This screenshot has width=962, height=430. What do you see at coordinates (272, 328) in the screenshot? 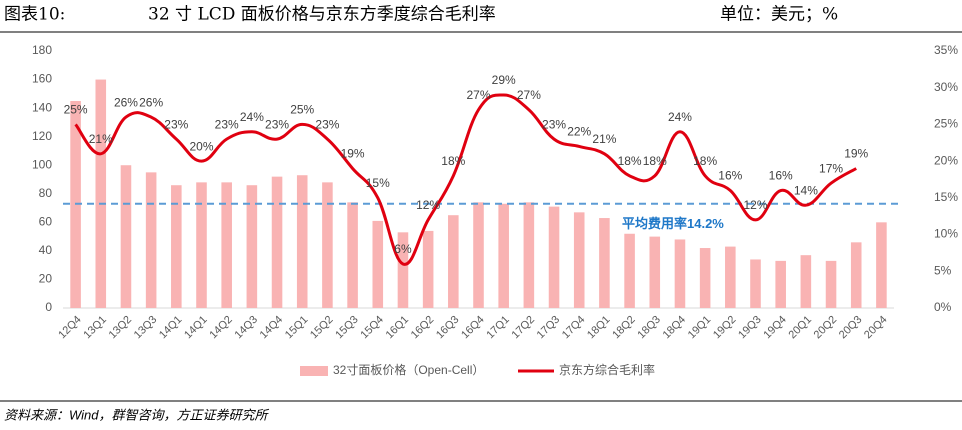
I see `x-tick-label: 14Q4` at bounding box center [272, 328].